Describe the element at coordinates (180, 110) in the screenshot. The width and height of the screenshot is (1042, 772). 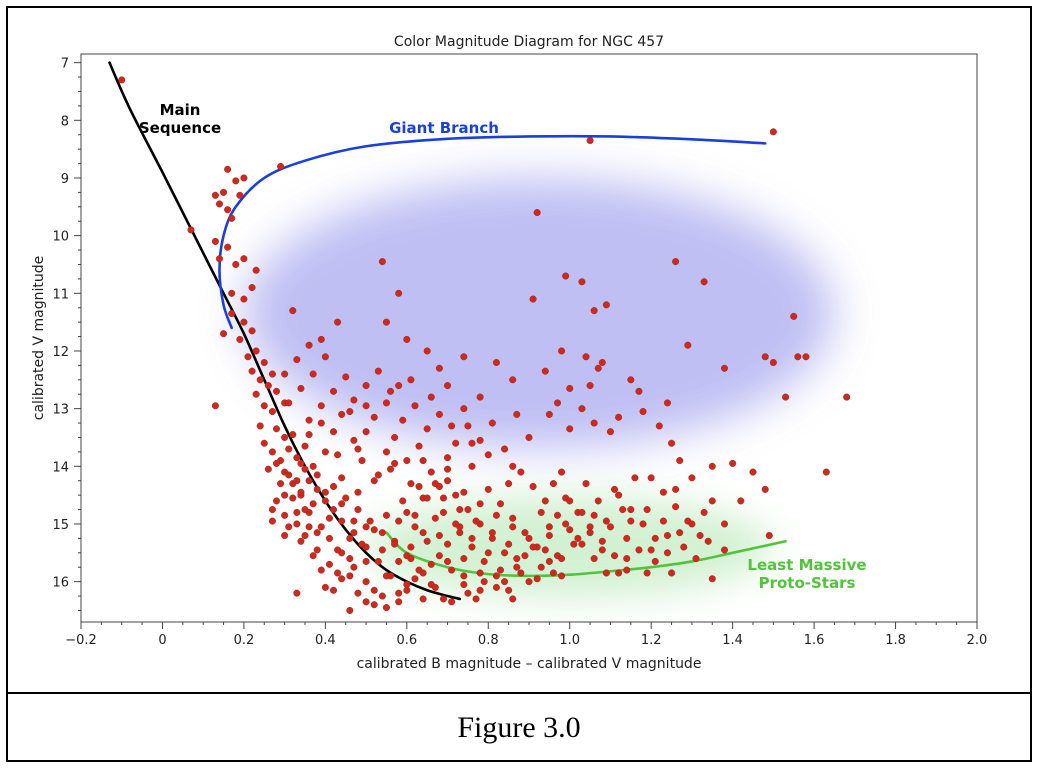
I see `main-sequence-label: Main` at that location.